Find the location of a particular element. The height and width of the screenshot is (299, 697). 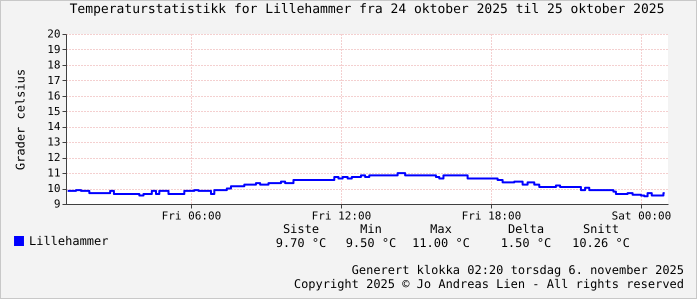

text: Copyright 2025 © Jo Andreas Lien - All rights reserved is located at coordinates (489, 284).